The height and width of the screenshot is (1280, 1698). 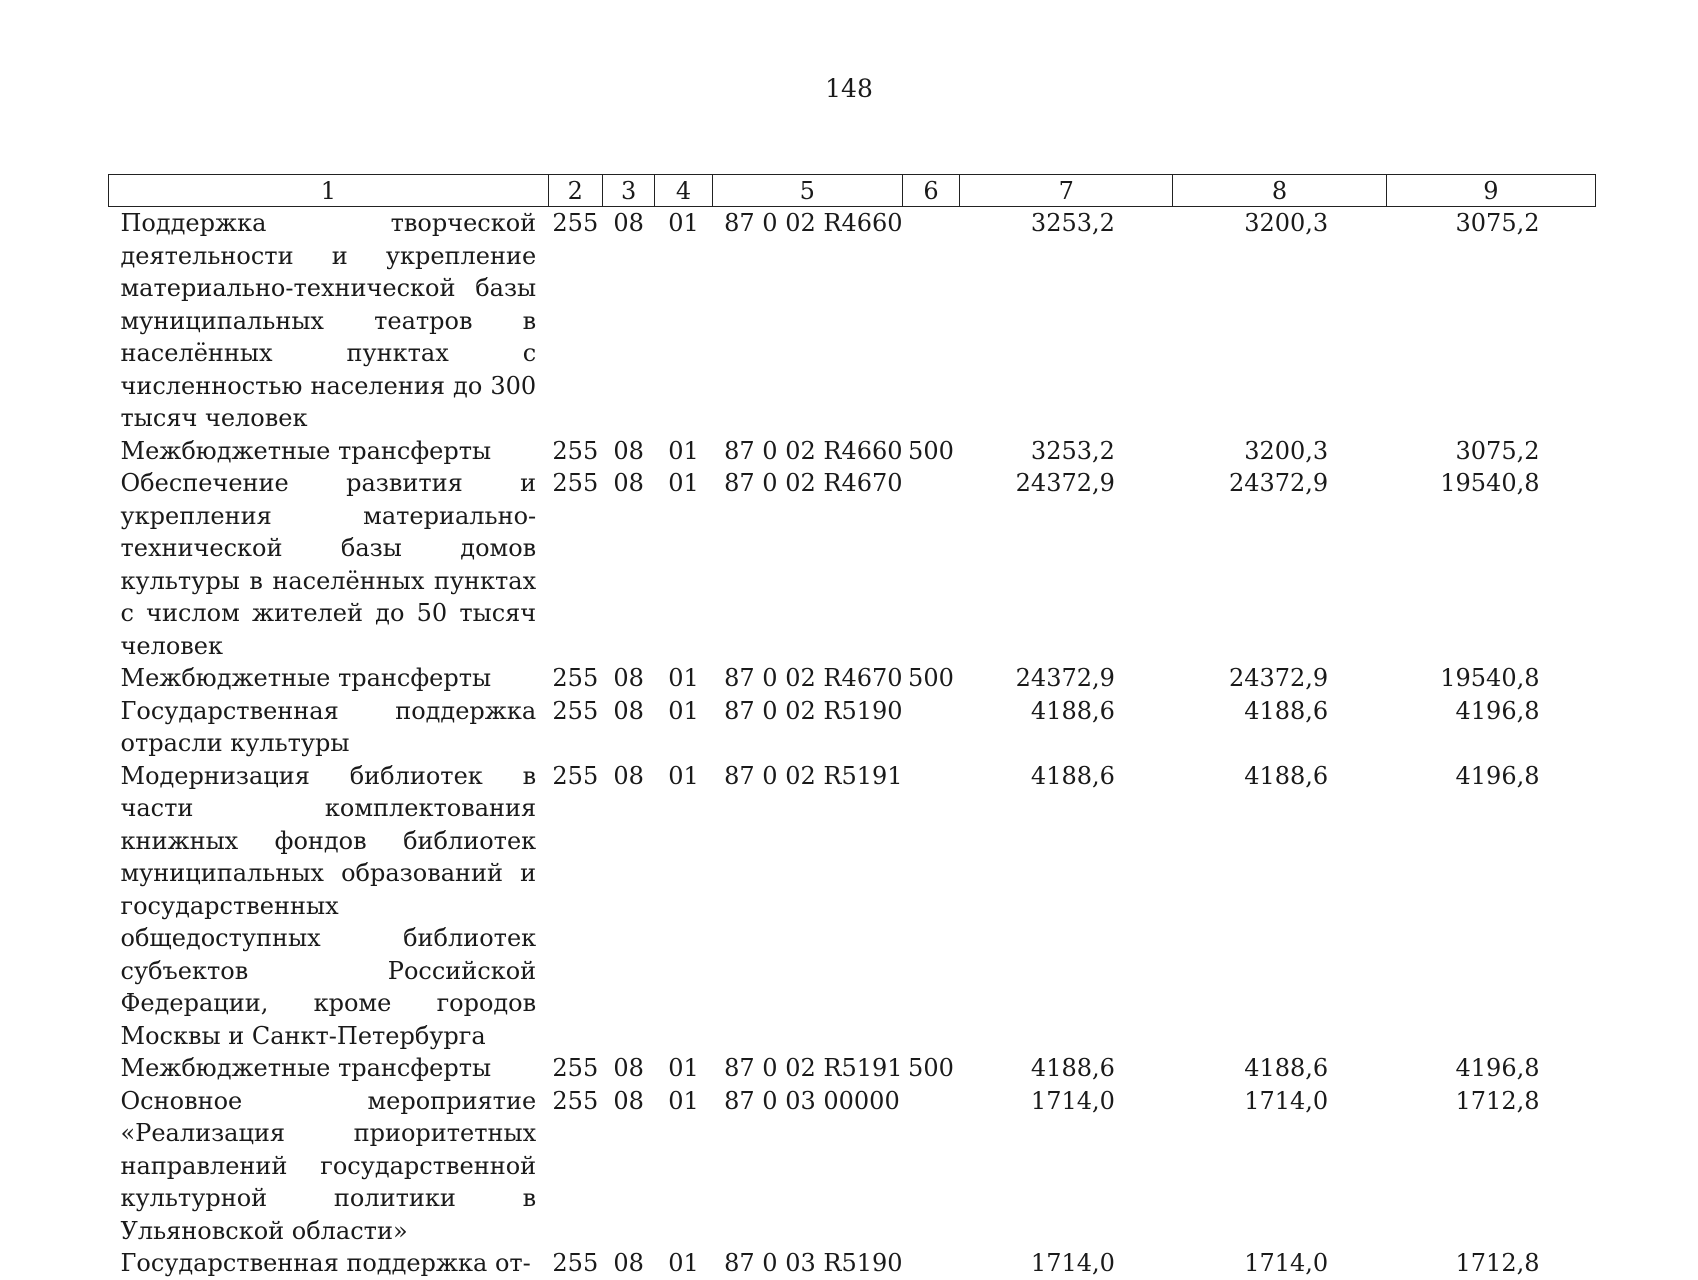 What do you see at coordinates (1279, 190) in the screenshot?
I see `column-header: 8` at bounding box center [1279, 190].